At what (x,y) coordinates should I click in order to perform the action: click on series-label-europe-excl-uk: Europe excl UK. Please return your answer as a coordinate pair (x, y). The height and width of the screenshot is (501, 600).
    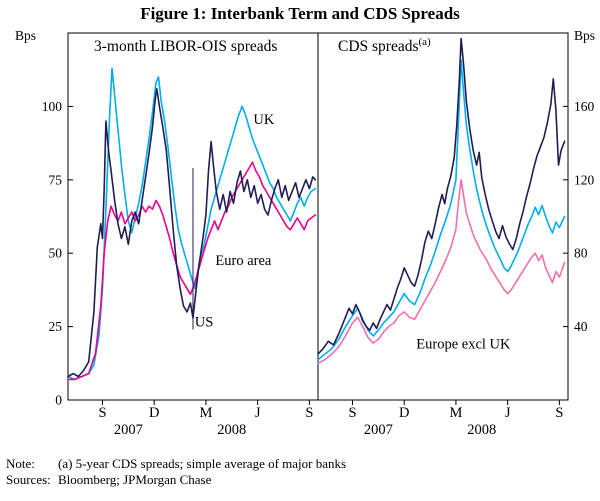
    Looking at the image, I should click on (463, 345).